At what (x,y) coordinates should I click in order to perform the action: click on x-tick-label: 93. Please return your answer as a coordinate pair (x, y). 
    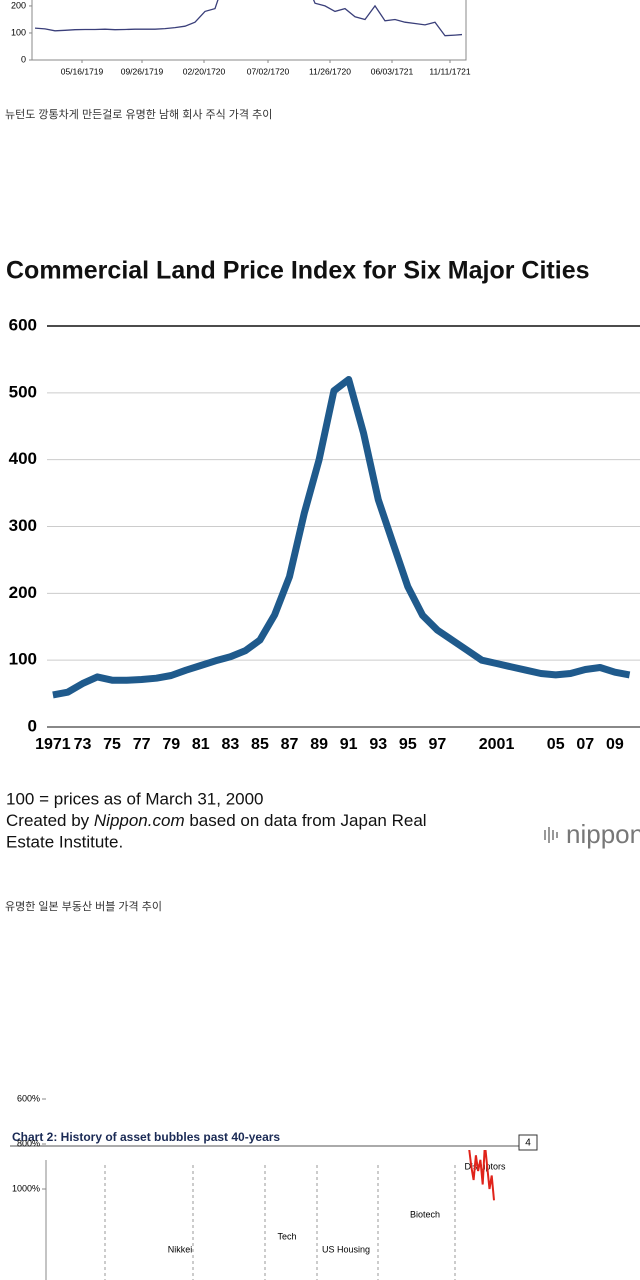
    Looking at the image, I should click on (378, 744).